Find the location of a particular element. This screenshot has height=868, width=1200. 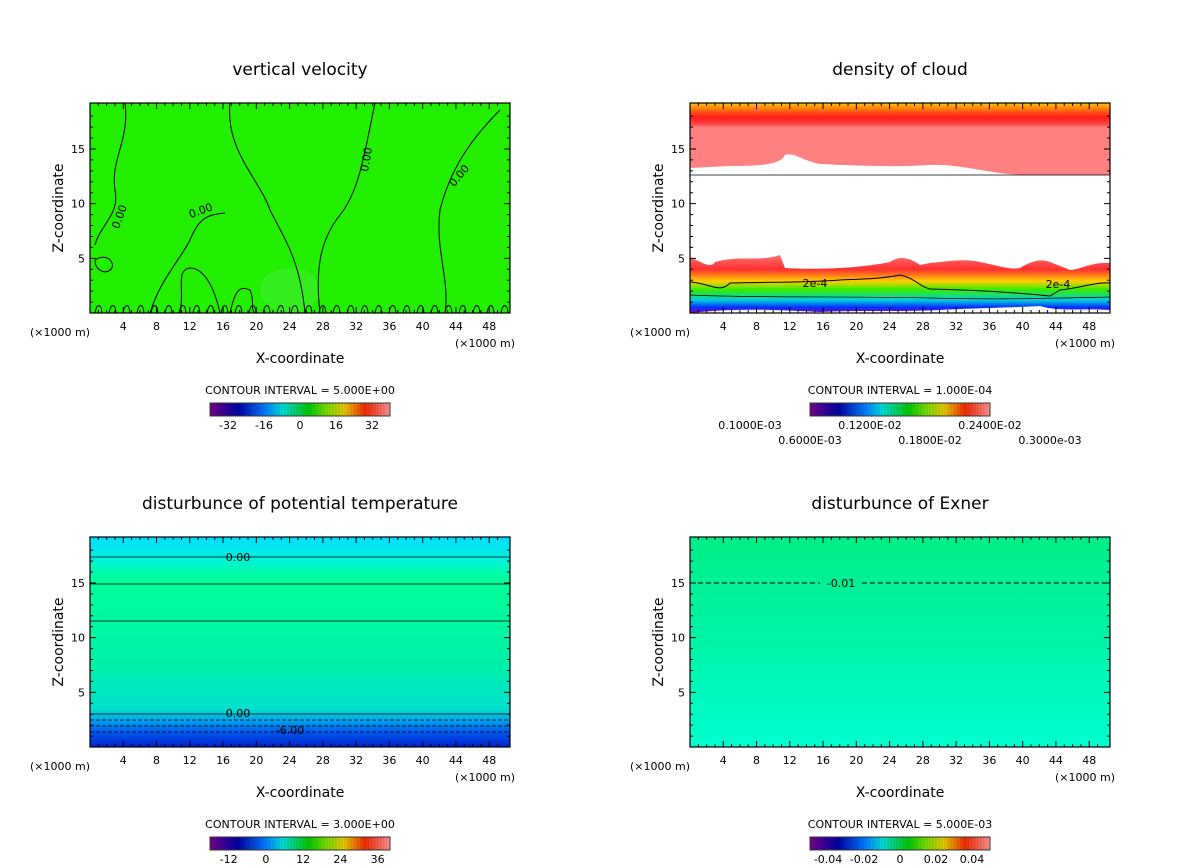

z-unit-label: (×1000 m) is located at coordinates (60, 766).